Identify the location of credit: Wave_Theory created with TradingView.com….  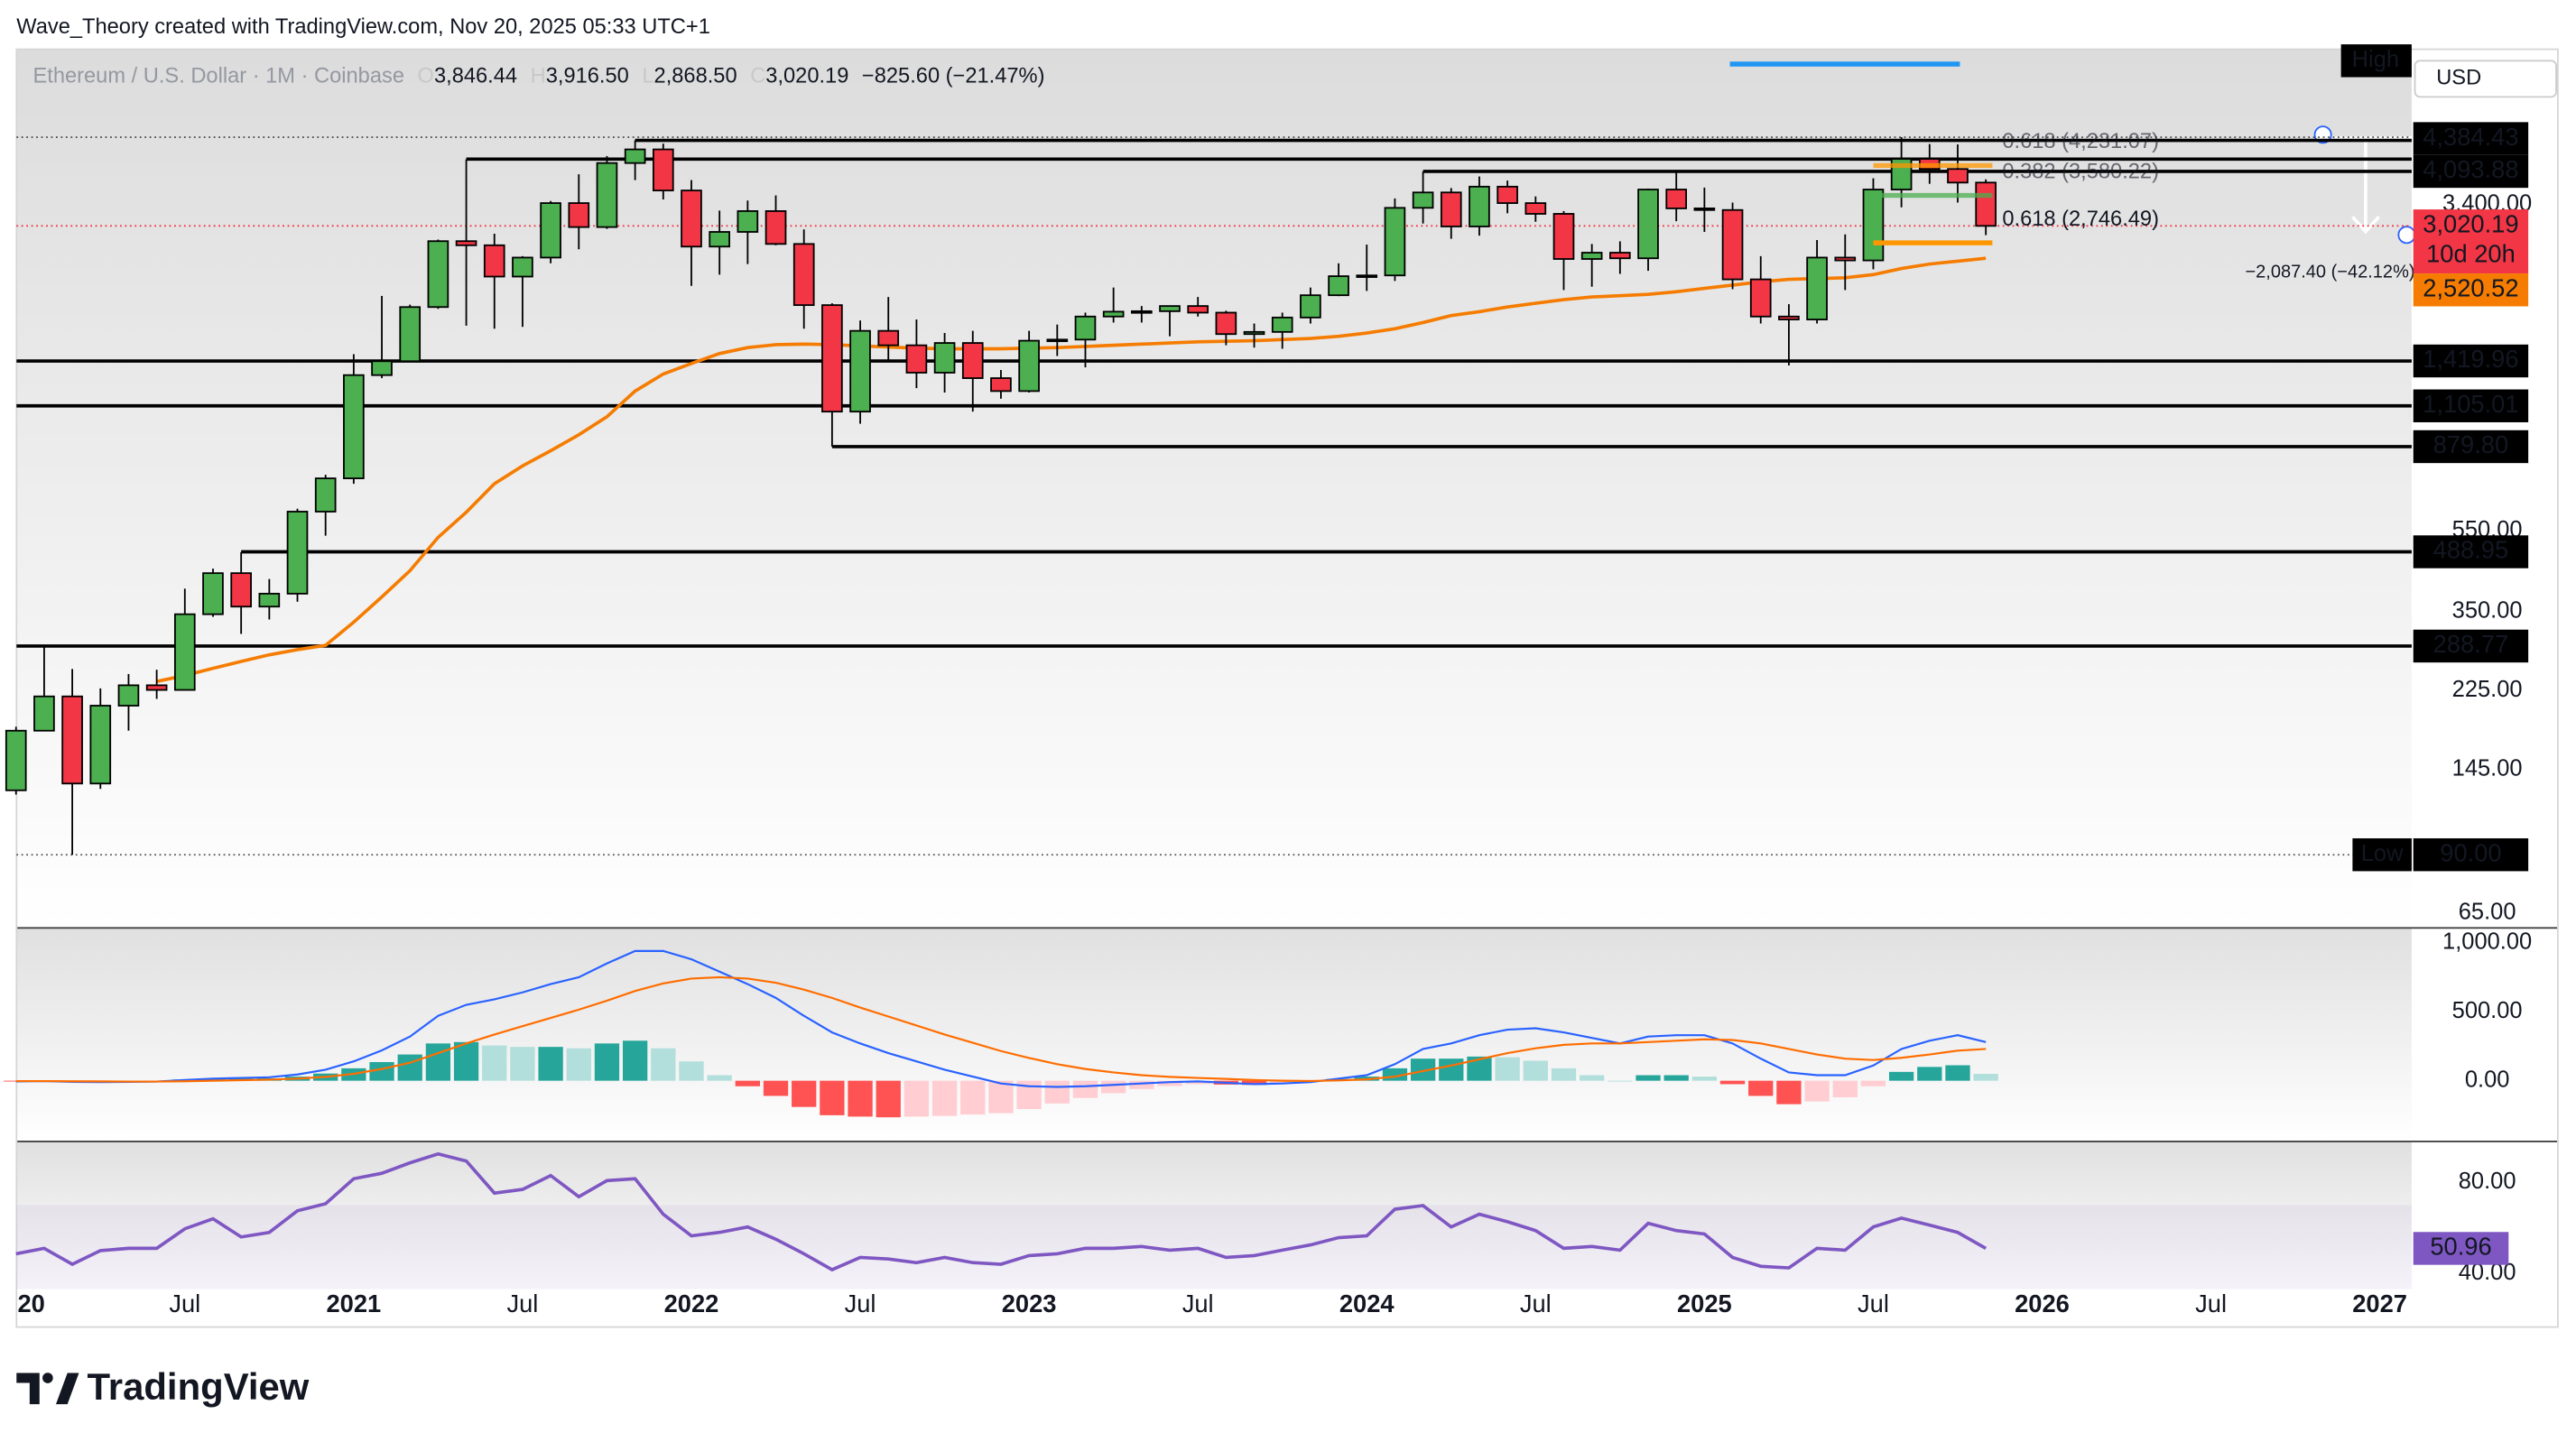
(363, 27).